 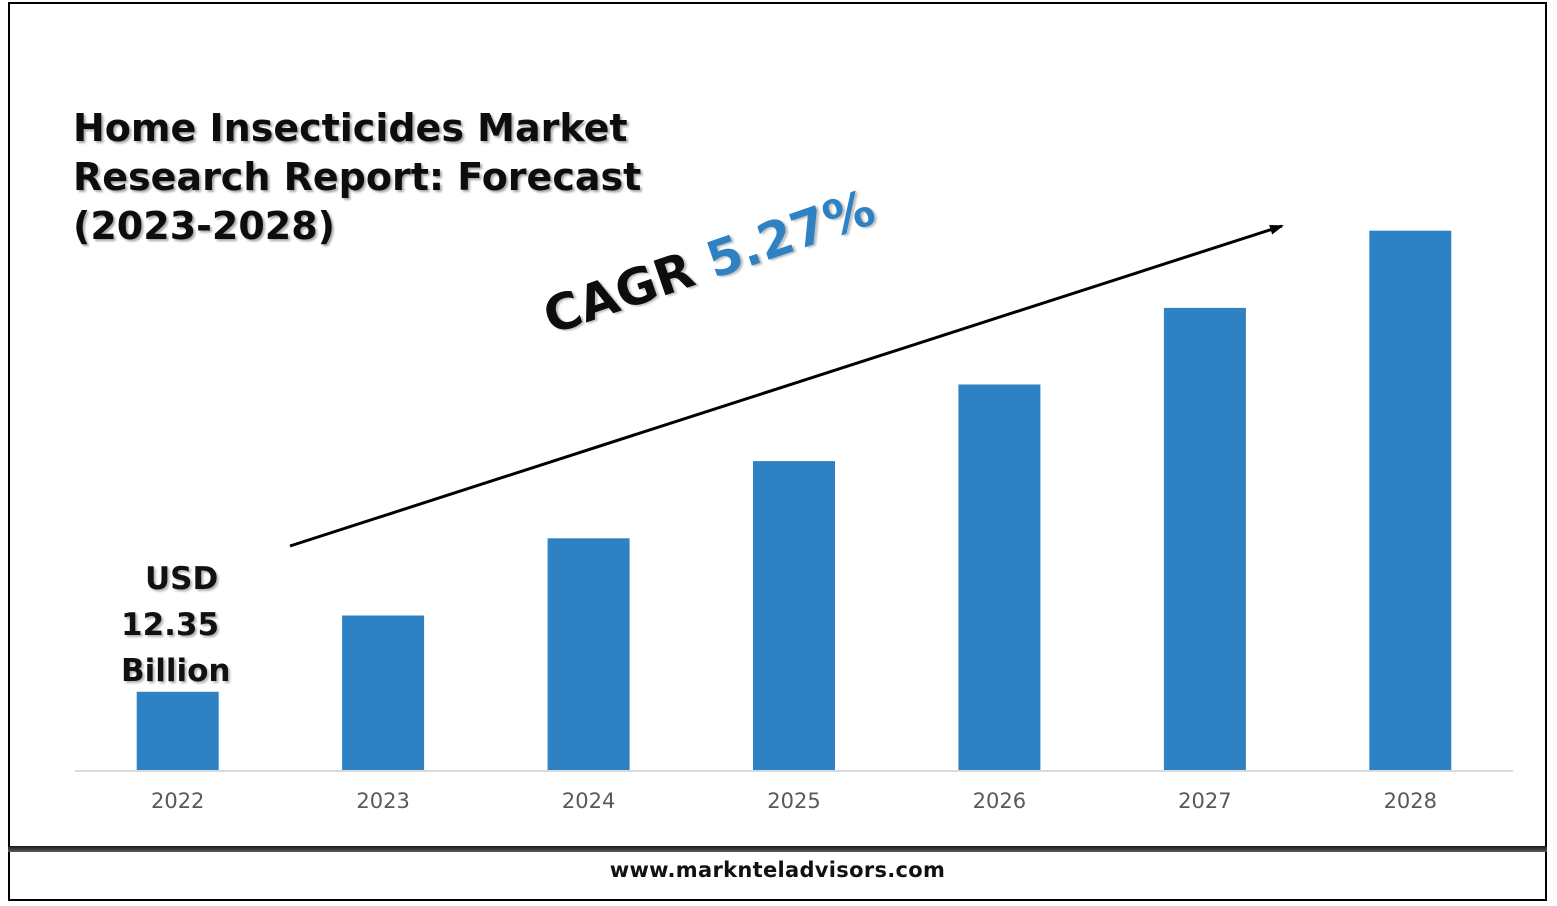 What do you see at coordinates (999, 577) in the screenshot?
I see `bar-2026` at bounding box center [999, 577].